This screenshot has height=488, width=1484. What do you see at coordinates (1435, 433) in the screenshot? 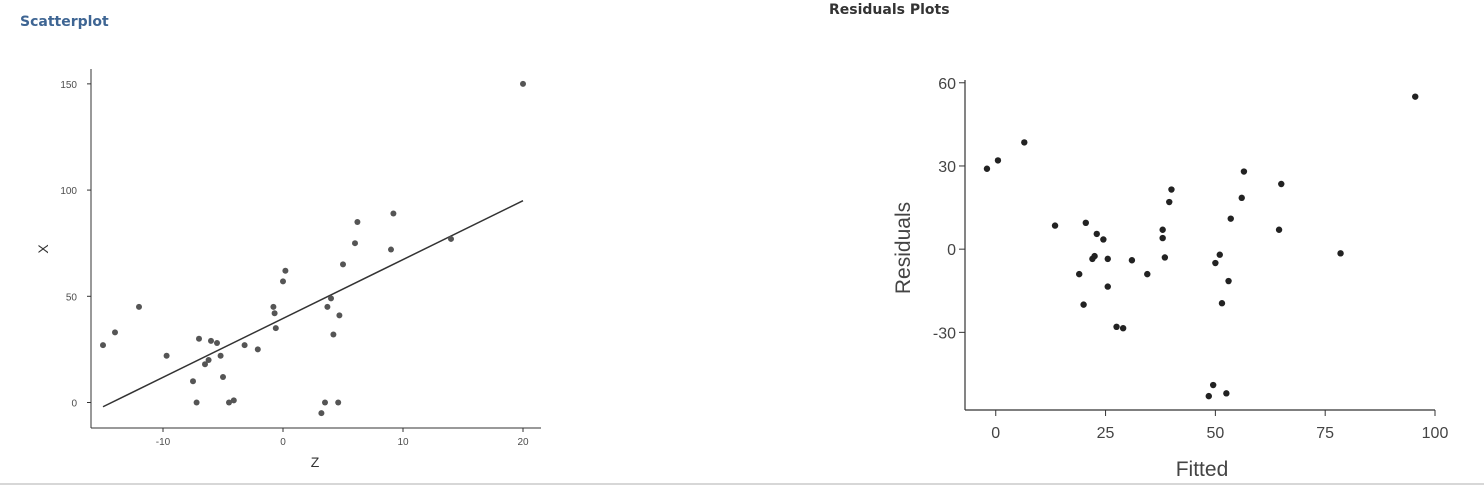
I see `x-tick-label: 100` at bounding box center [1435, 433].